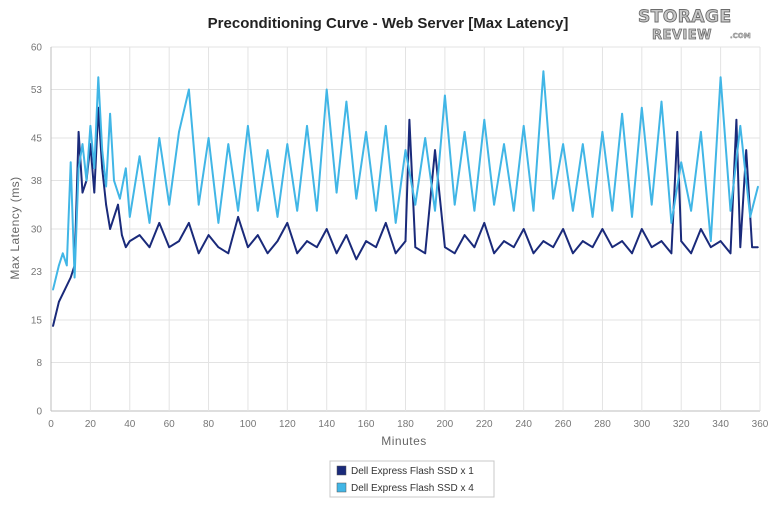  What do you see at coordinates (404, 441) in the screenshot?
I see `x-axis-label: Minutes` at bounding box center [404, 441].